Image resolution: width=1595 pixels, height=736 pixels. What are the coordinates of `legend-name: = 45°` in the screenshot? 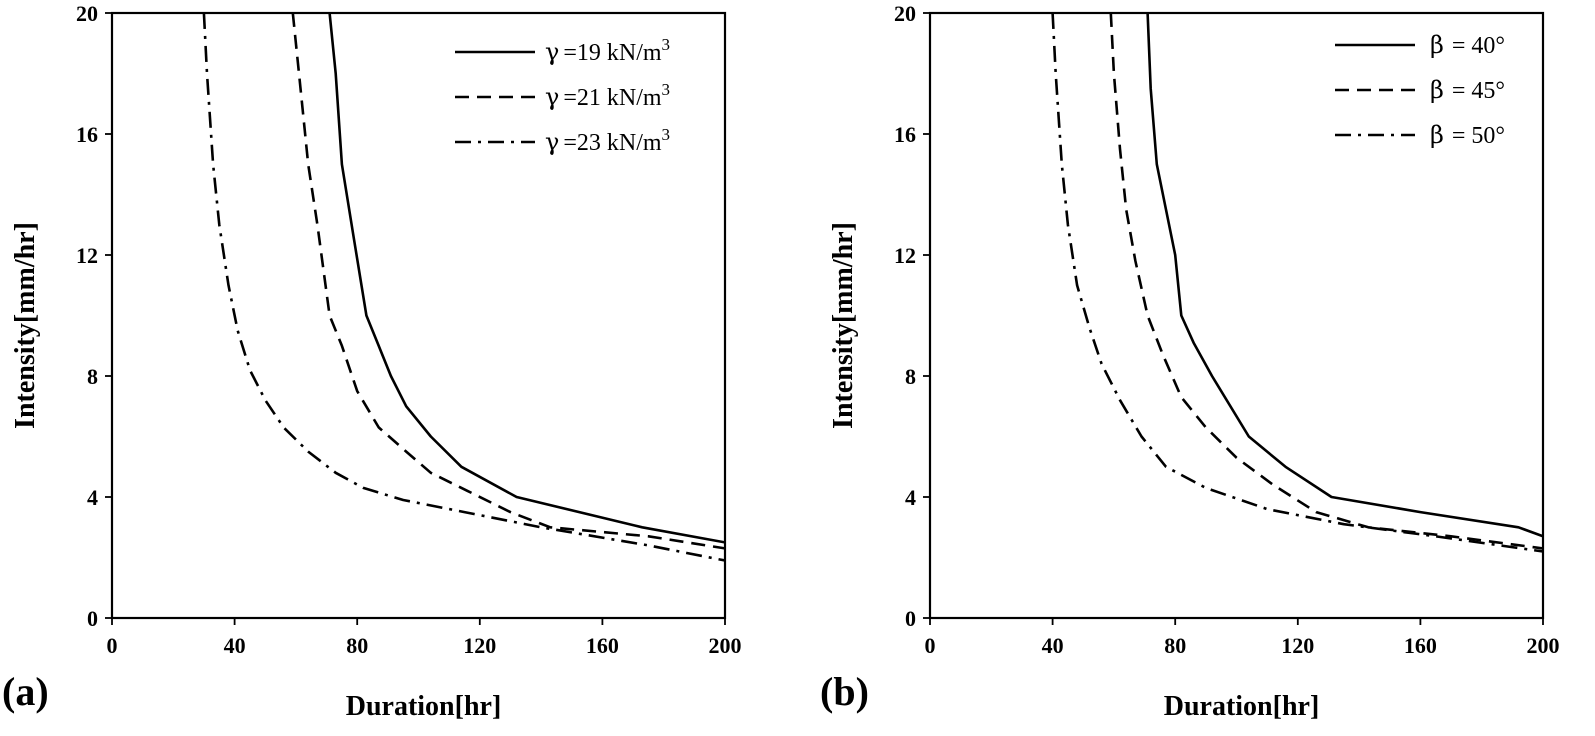 It's located at (1478, 91).